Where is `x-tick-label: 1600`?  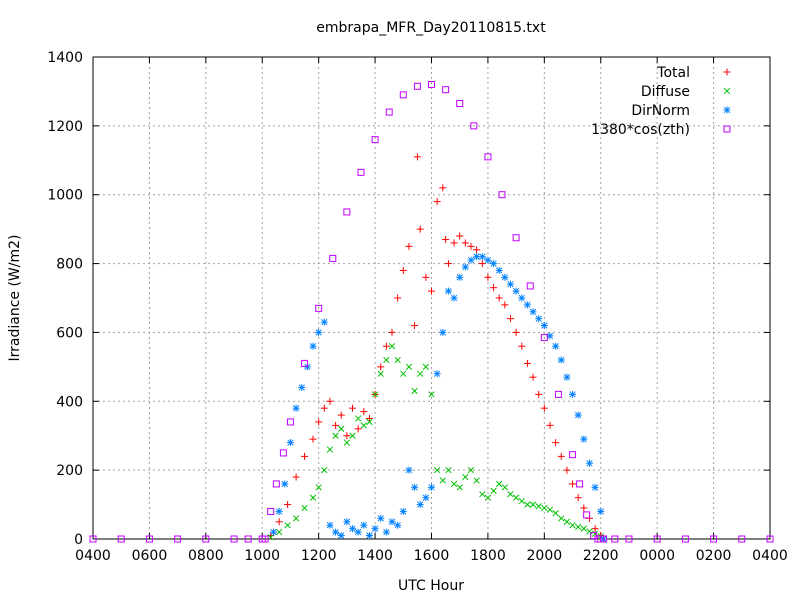 x-tick-label: 1600 is located at coordinates (432, 556).